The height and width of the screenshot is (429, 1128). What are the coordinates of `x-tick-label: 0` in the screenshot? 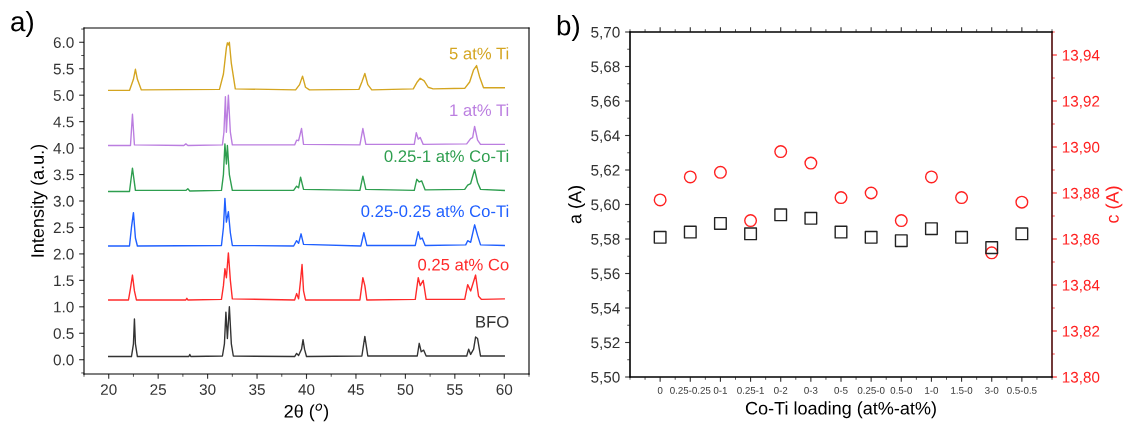 It's located at (660, 390).